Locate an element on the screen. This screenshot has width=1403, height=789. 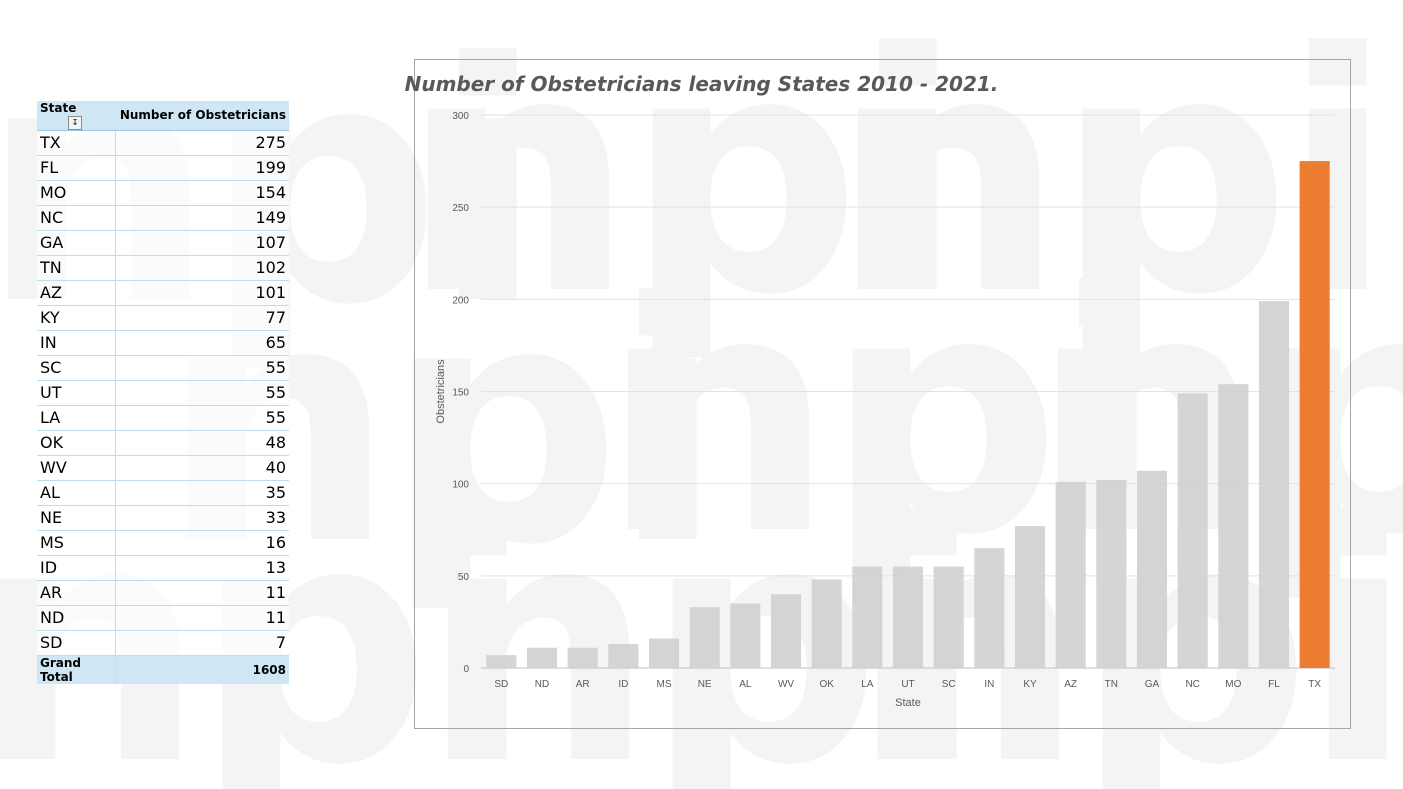
row-state: NC is located at coordinates (76, 218).